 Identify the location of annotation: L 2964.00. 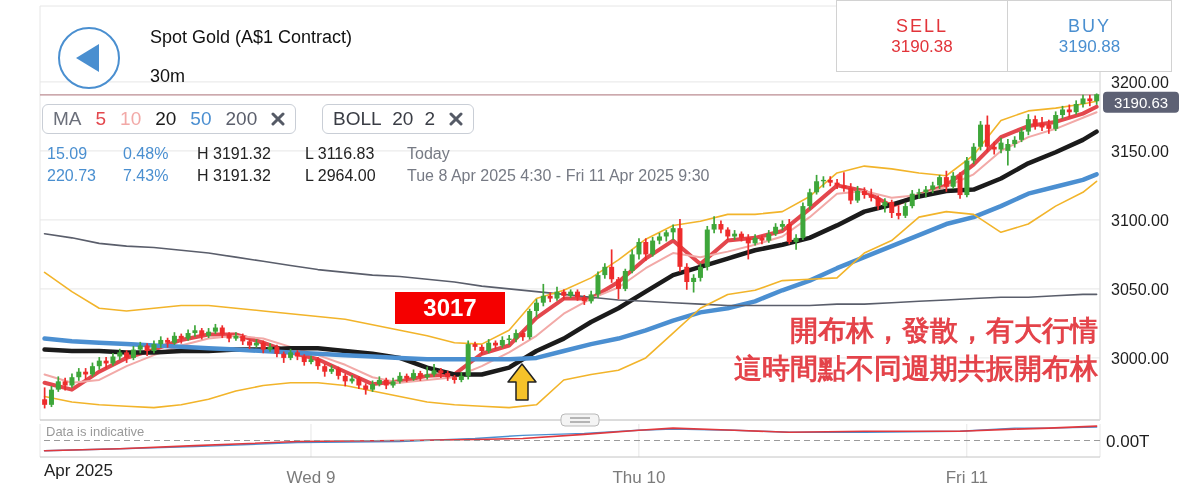
(341, 176).